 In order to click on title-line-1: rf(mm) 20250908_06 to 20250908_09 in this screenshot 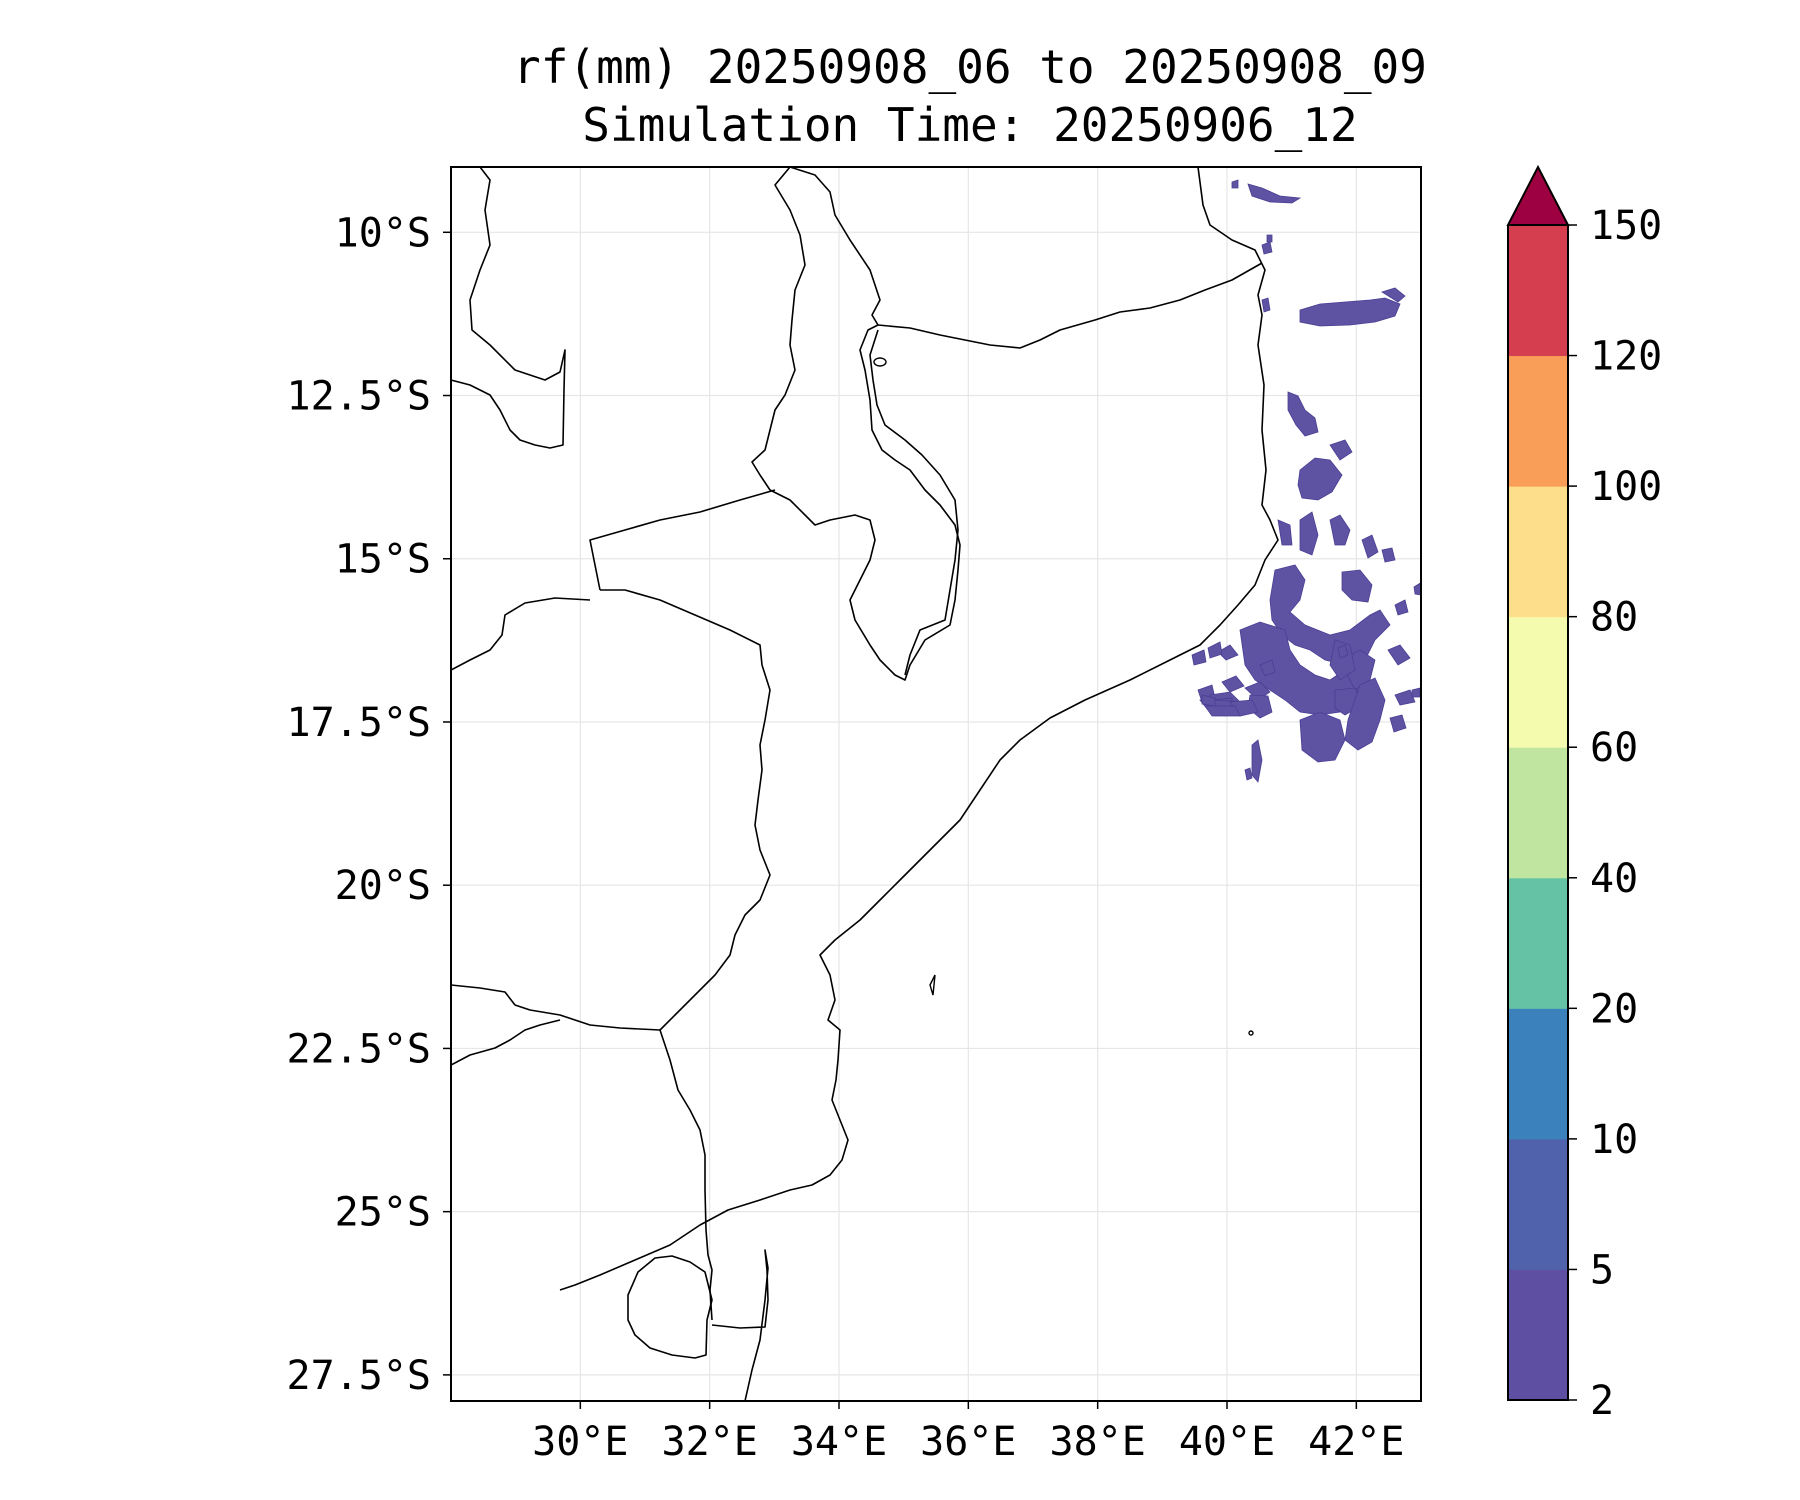, I will do `click(970, 67)`.